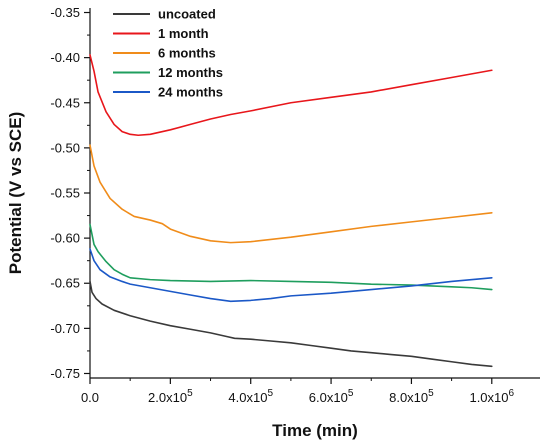 The width and height of the screenshot is (550, 442). I want to click on legend-label-12-months: 12 months, so click(190, 72).